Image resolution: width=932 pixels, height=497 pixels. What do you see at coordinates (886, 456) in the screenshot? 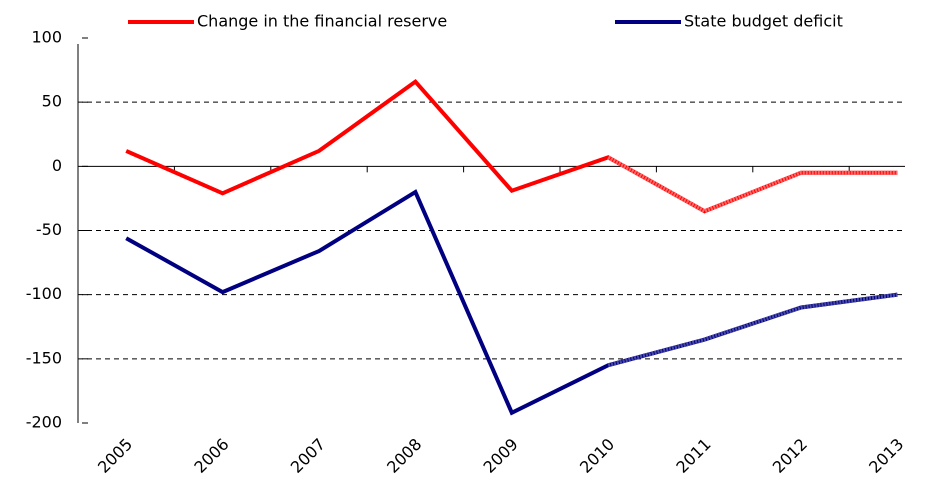
I see `x-tick-label: 2013` at bounding box center [886, 456].